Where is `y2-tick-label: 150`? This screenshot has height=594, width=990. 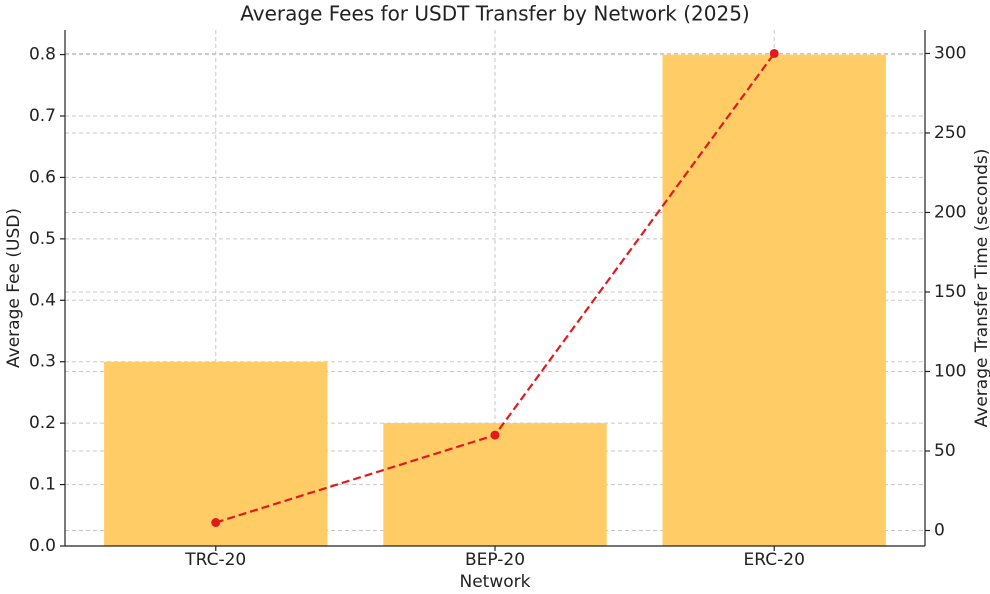
y2-tick-label: 150 is located at coordinates (950, 292).